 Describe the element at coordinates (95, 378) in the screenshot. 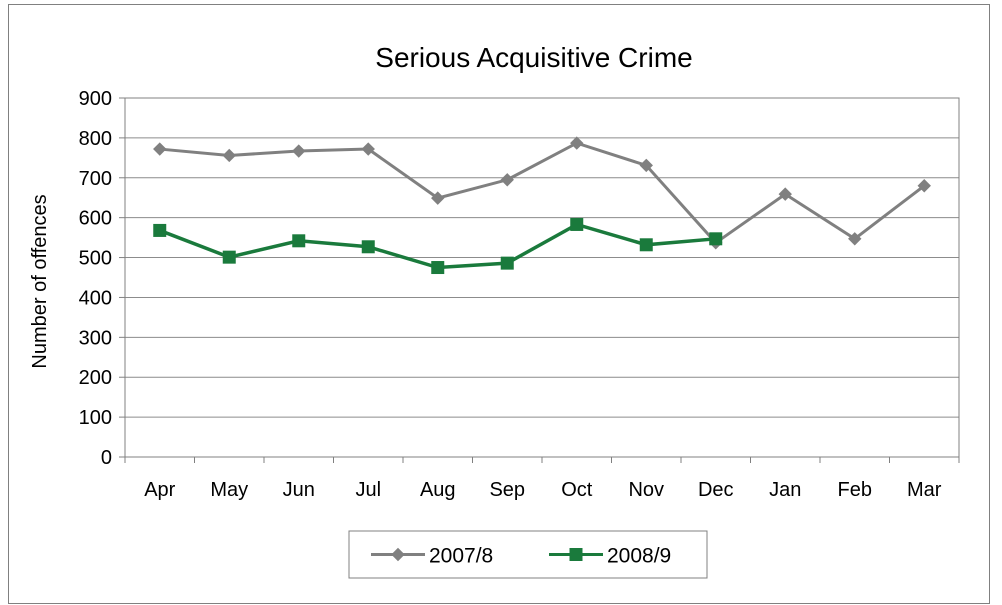

I see `y-tick-label: 200` at that location.